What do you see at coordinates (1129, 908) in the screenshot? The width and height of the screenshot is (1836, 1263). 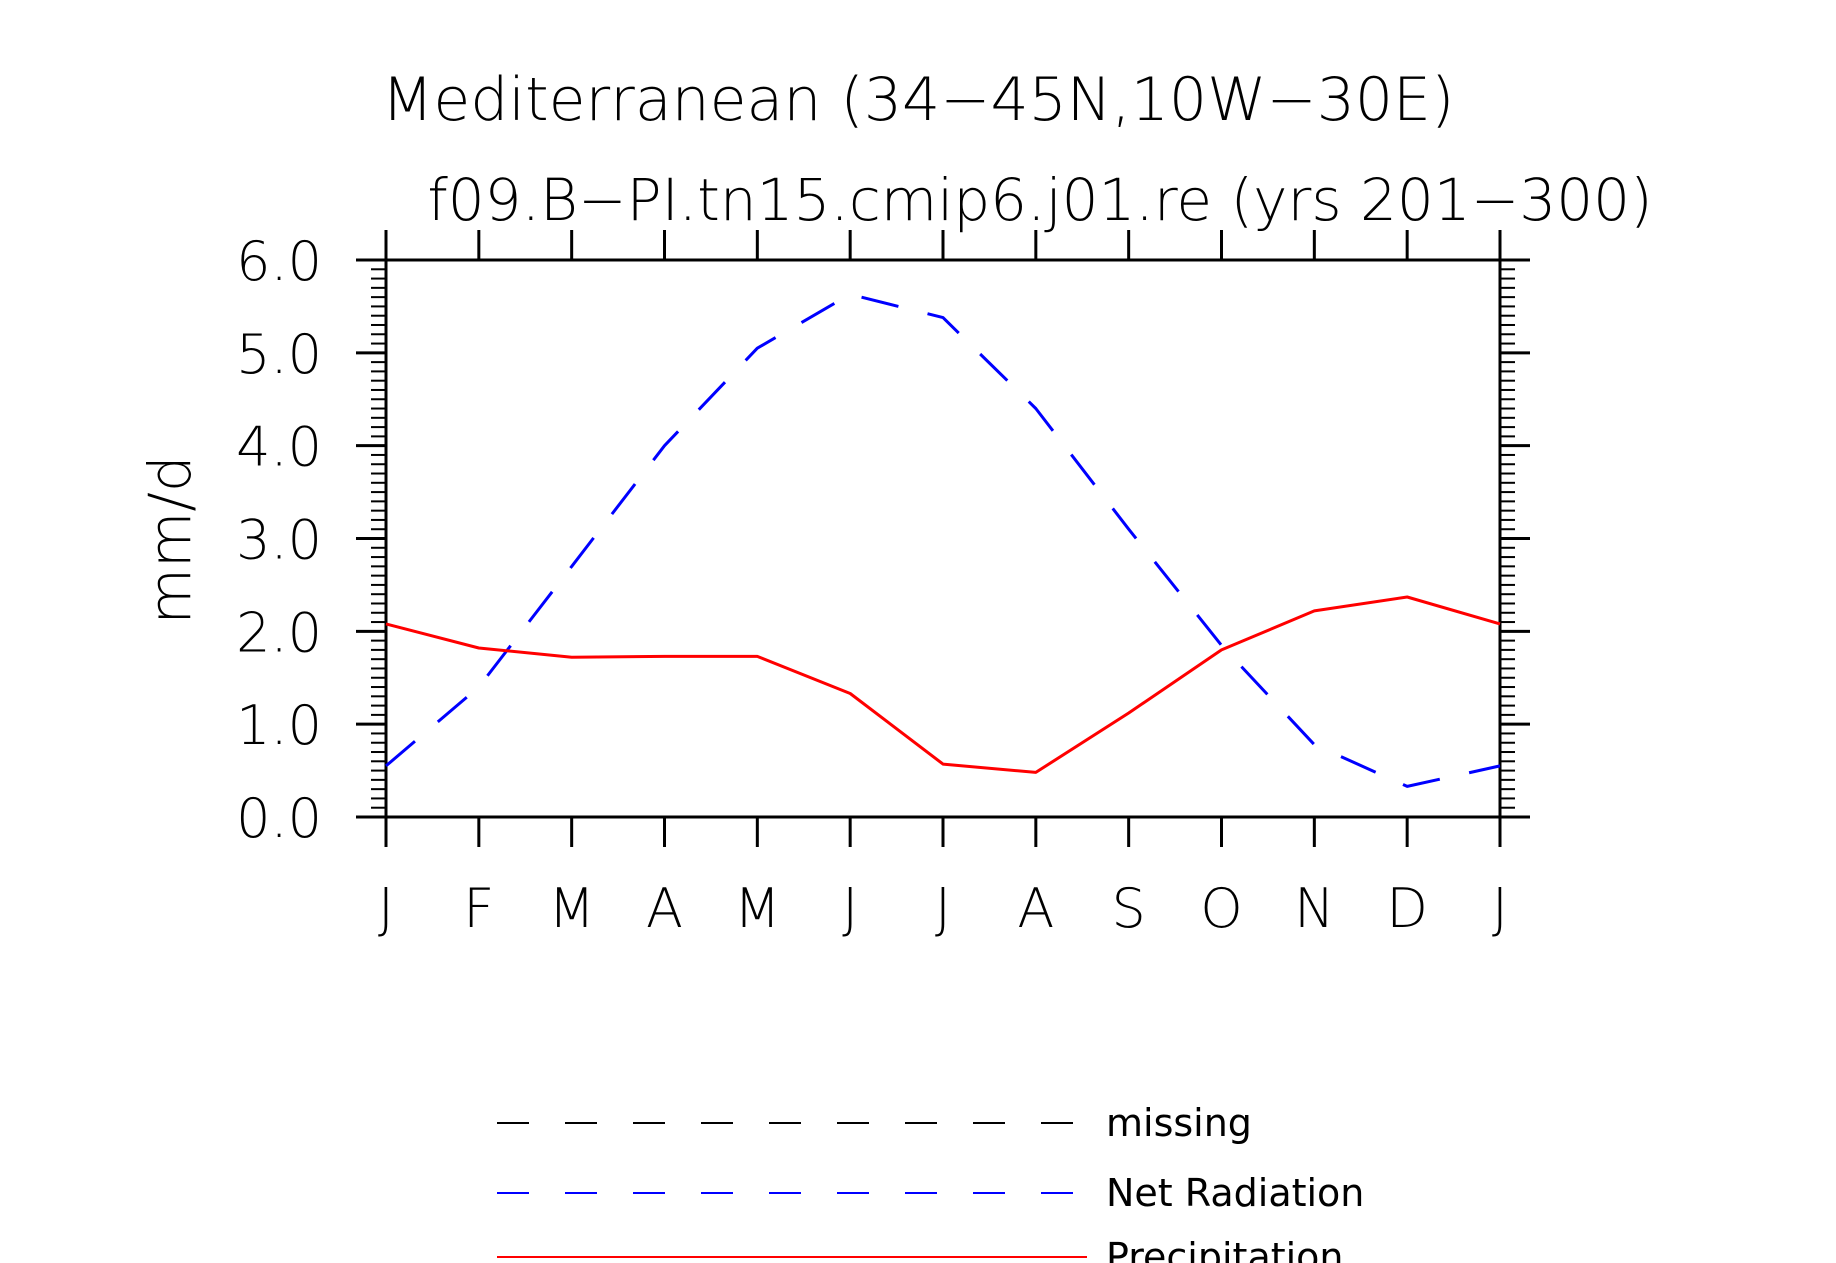 I see `x-tick-label: S` at bounding box center [1129, 908].